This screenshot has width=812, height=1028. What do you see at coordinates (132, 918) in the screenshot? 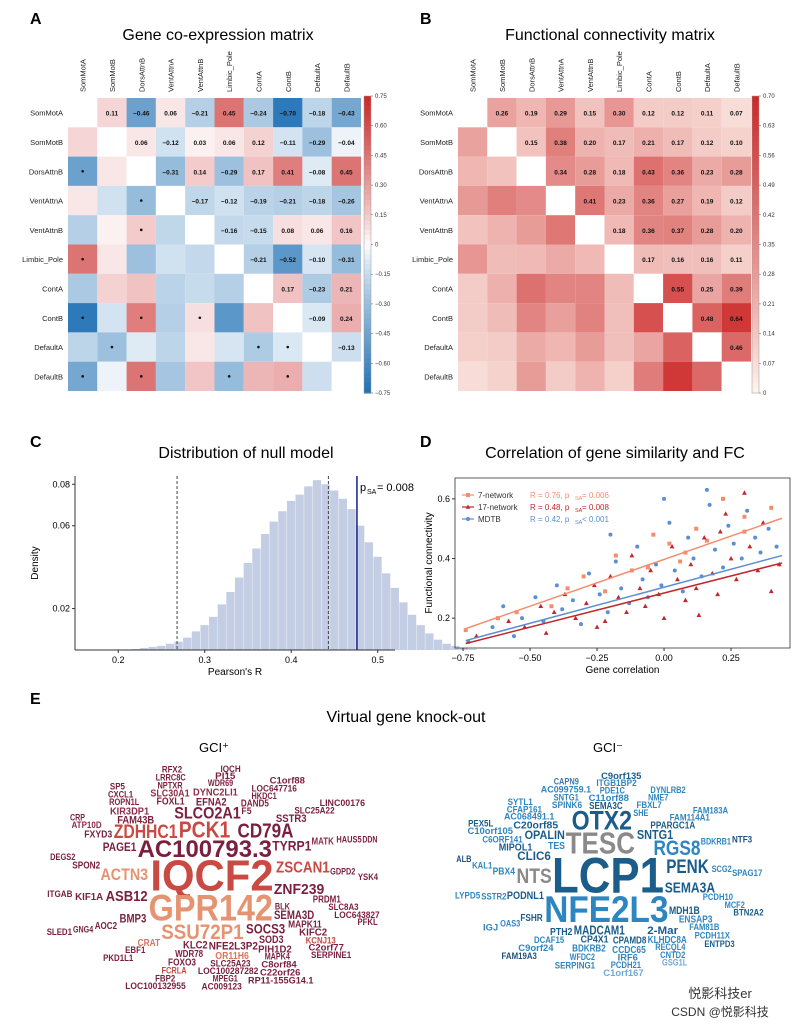
I see `wordcloud-word: BMP3` at bounding box center [132, 918].